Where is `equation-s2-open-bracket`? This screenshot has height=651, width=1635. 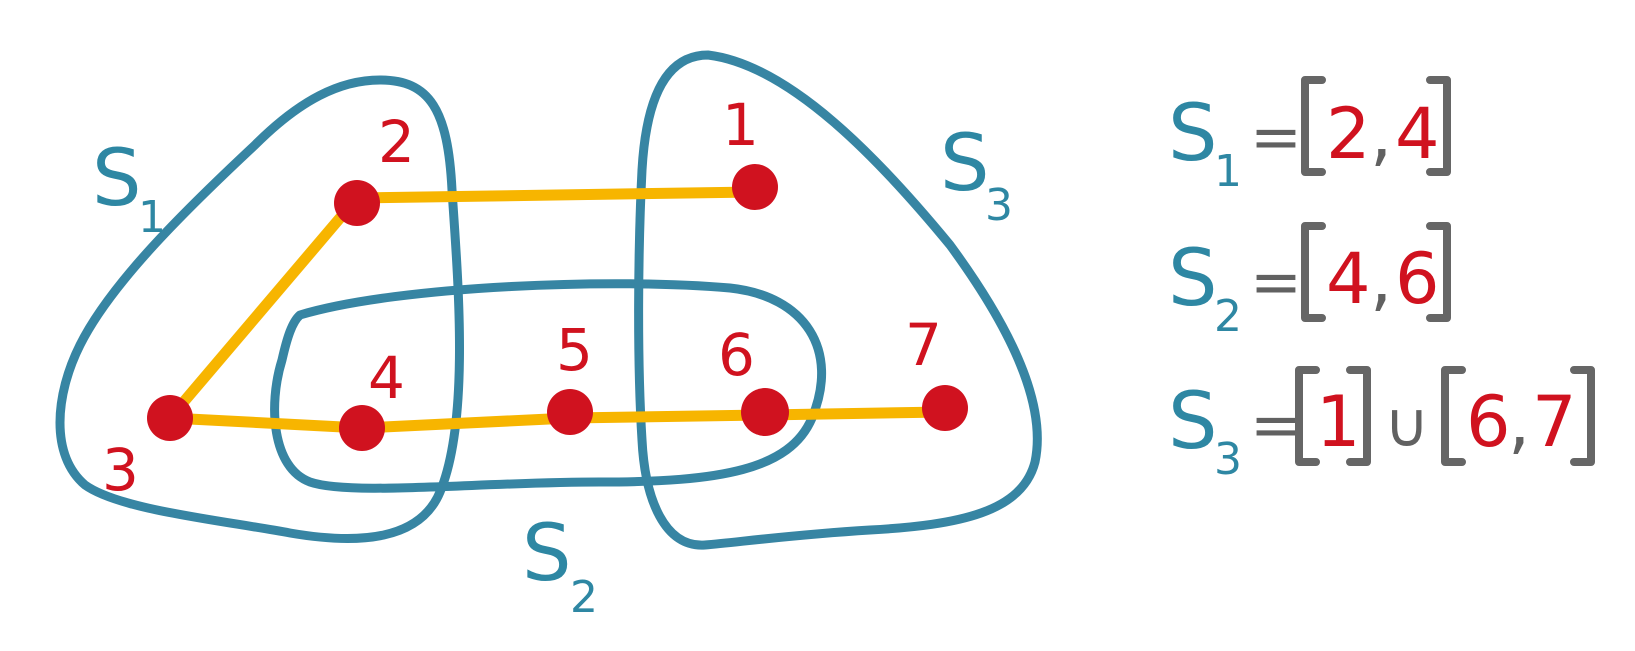
equation-s2-open-bracket is located at coordinates (1313, 272).